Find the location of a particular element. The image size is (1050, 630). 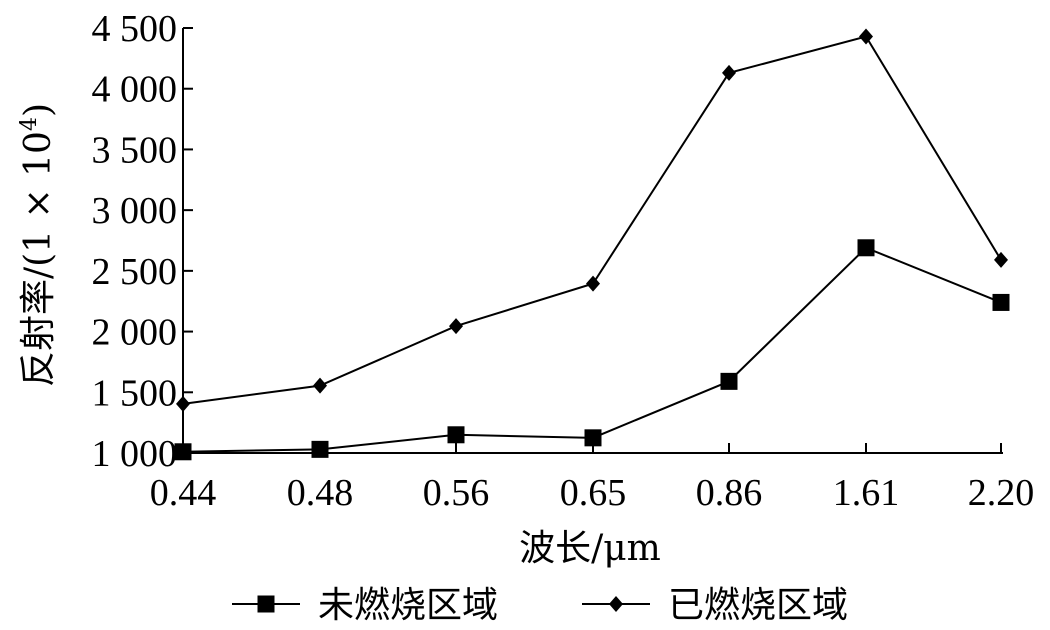

legend-label: 已燃烧区域 is located at coordinates (758, 605).